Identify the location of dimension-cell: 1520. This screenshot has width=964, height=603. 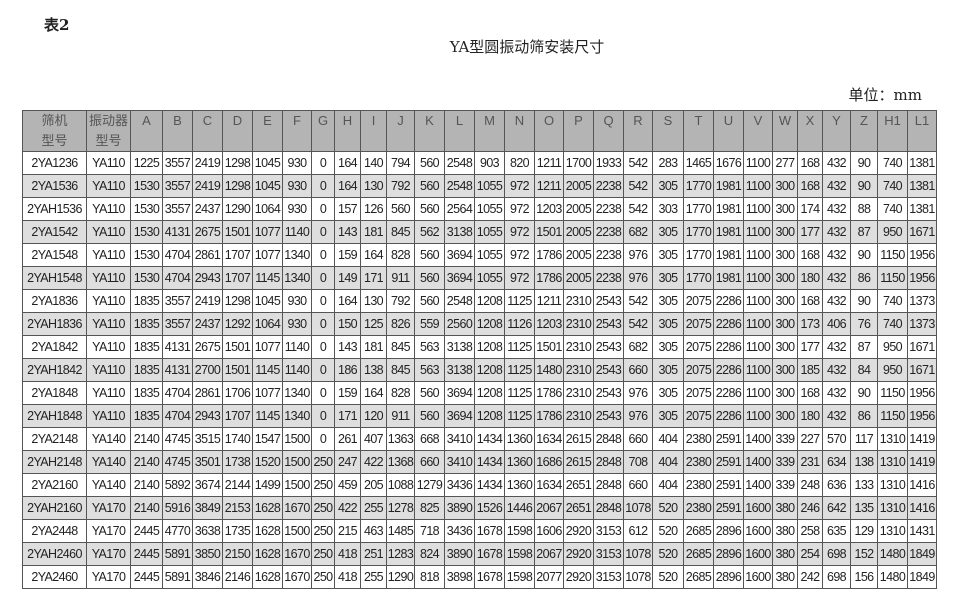
(267, 462).